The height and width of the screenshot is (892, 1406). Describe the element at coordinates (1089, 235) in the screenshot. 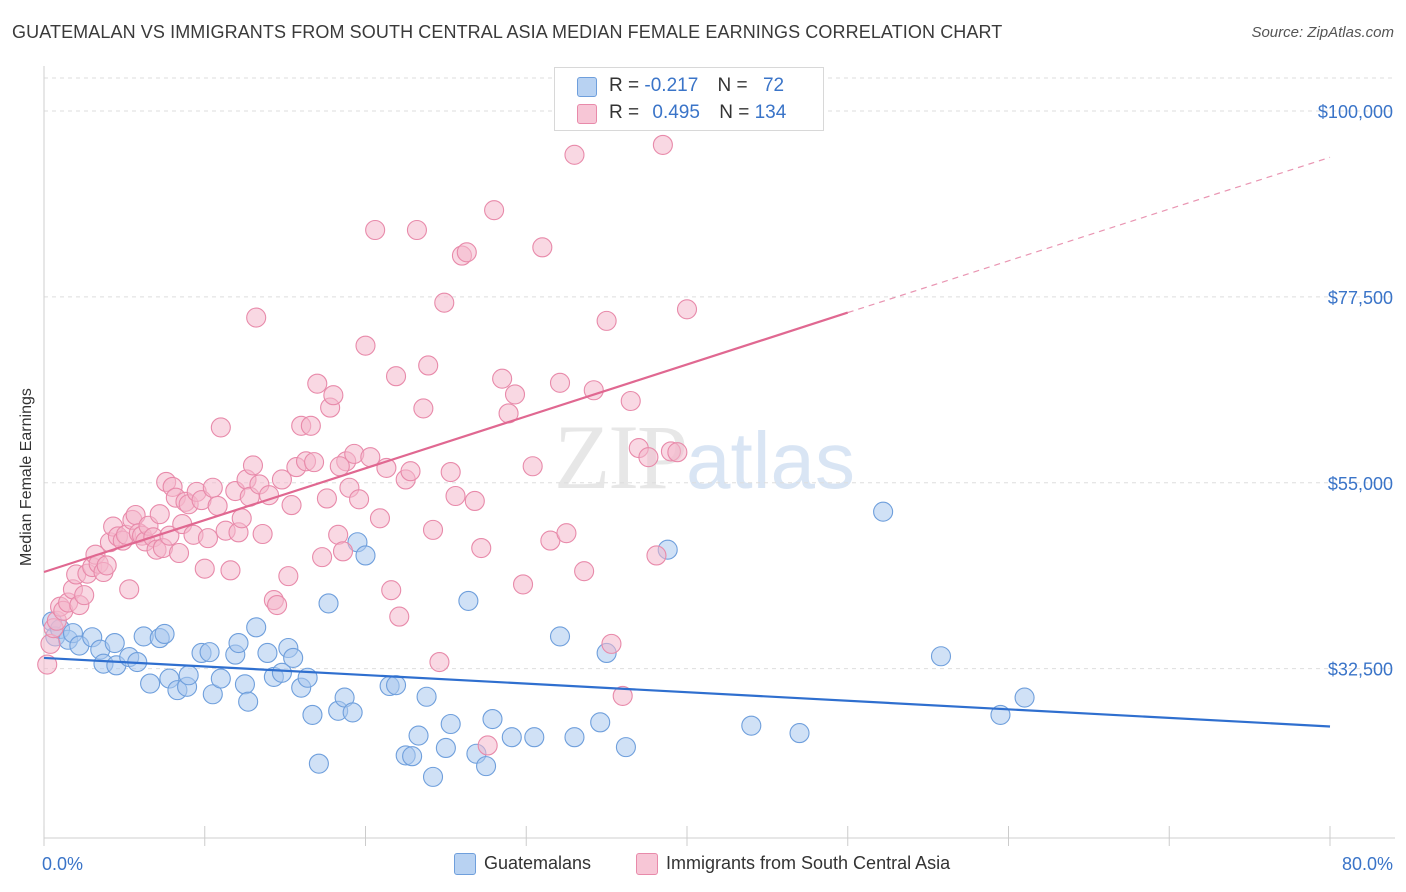

I see `trendline-extension-south-central-asia` at that location.